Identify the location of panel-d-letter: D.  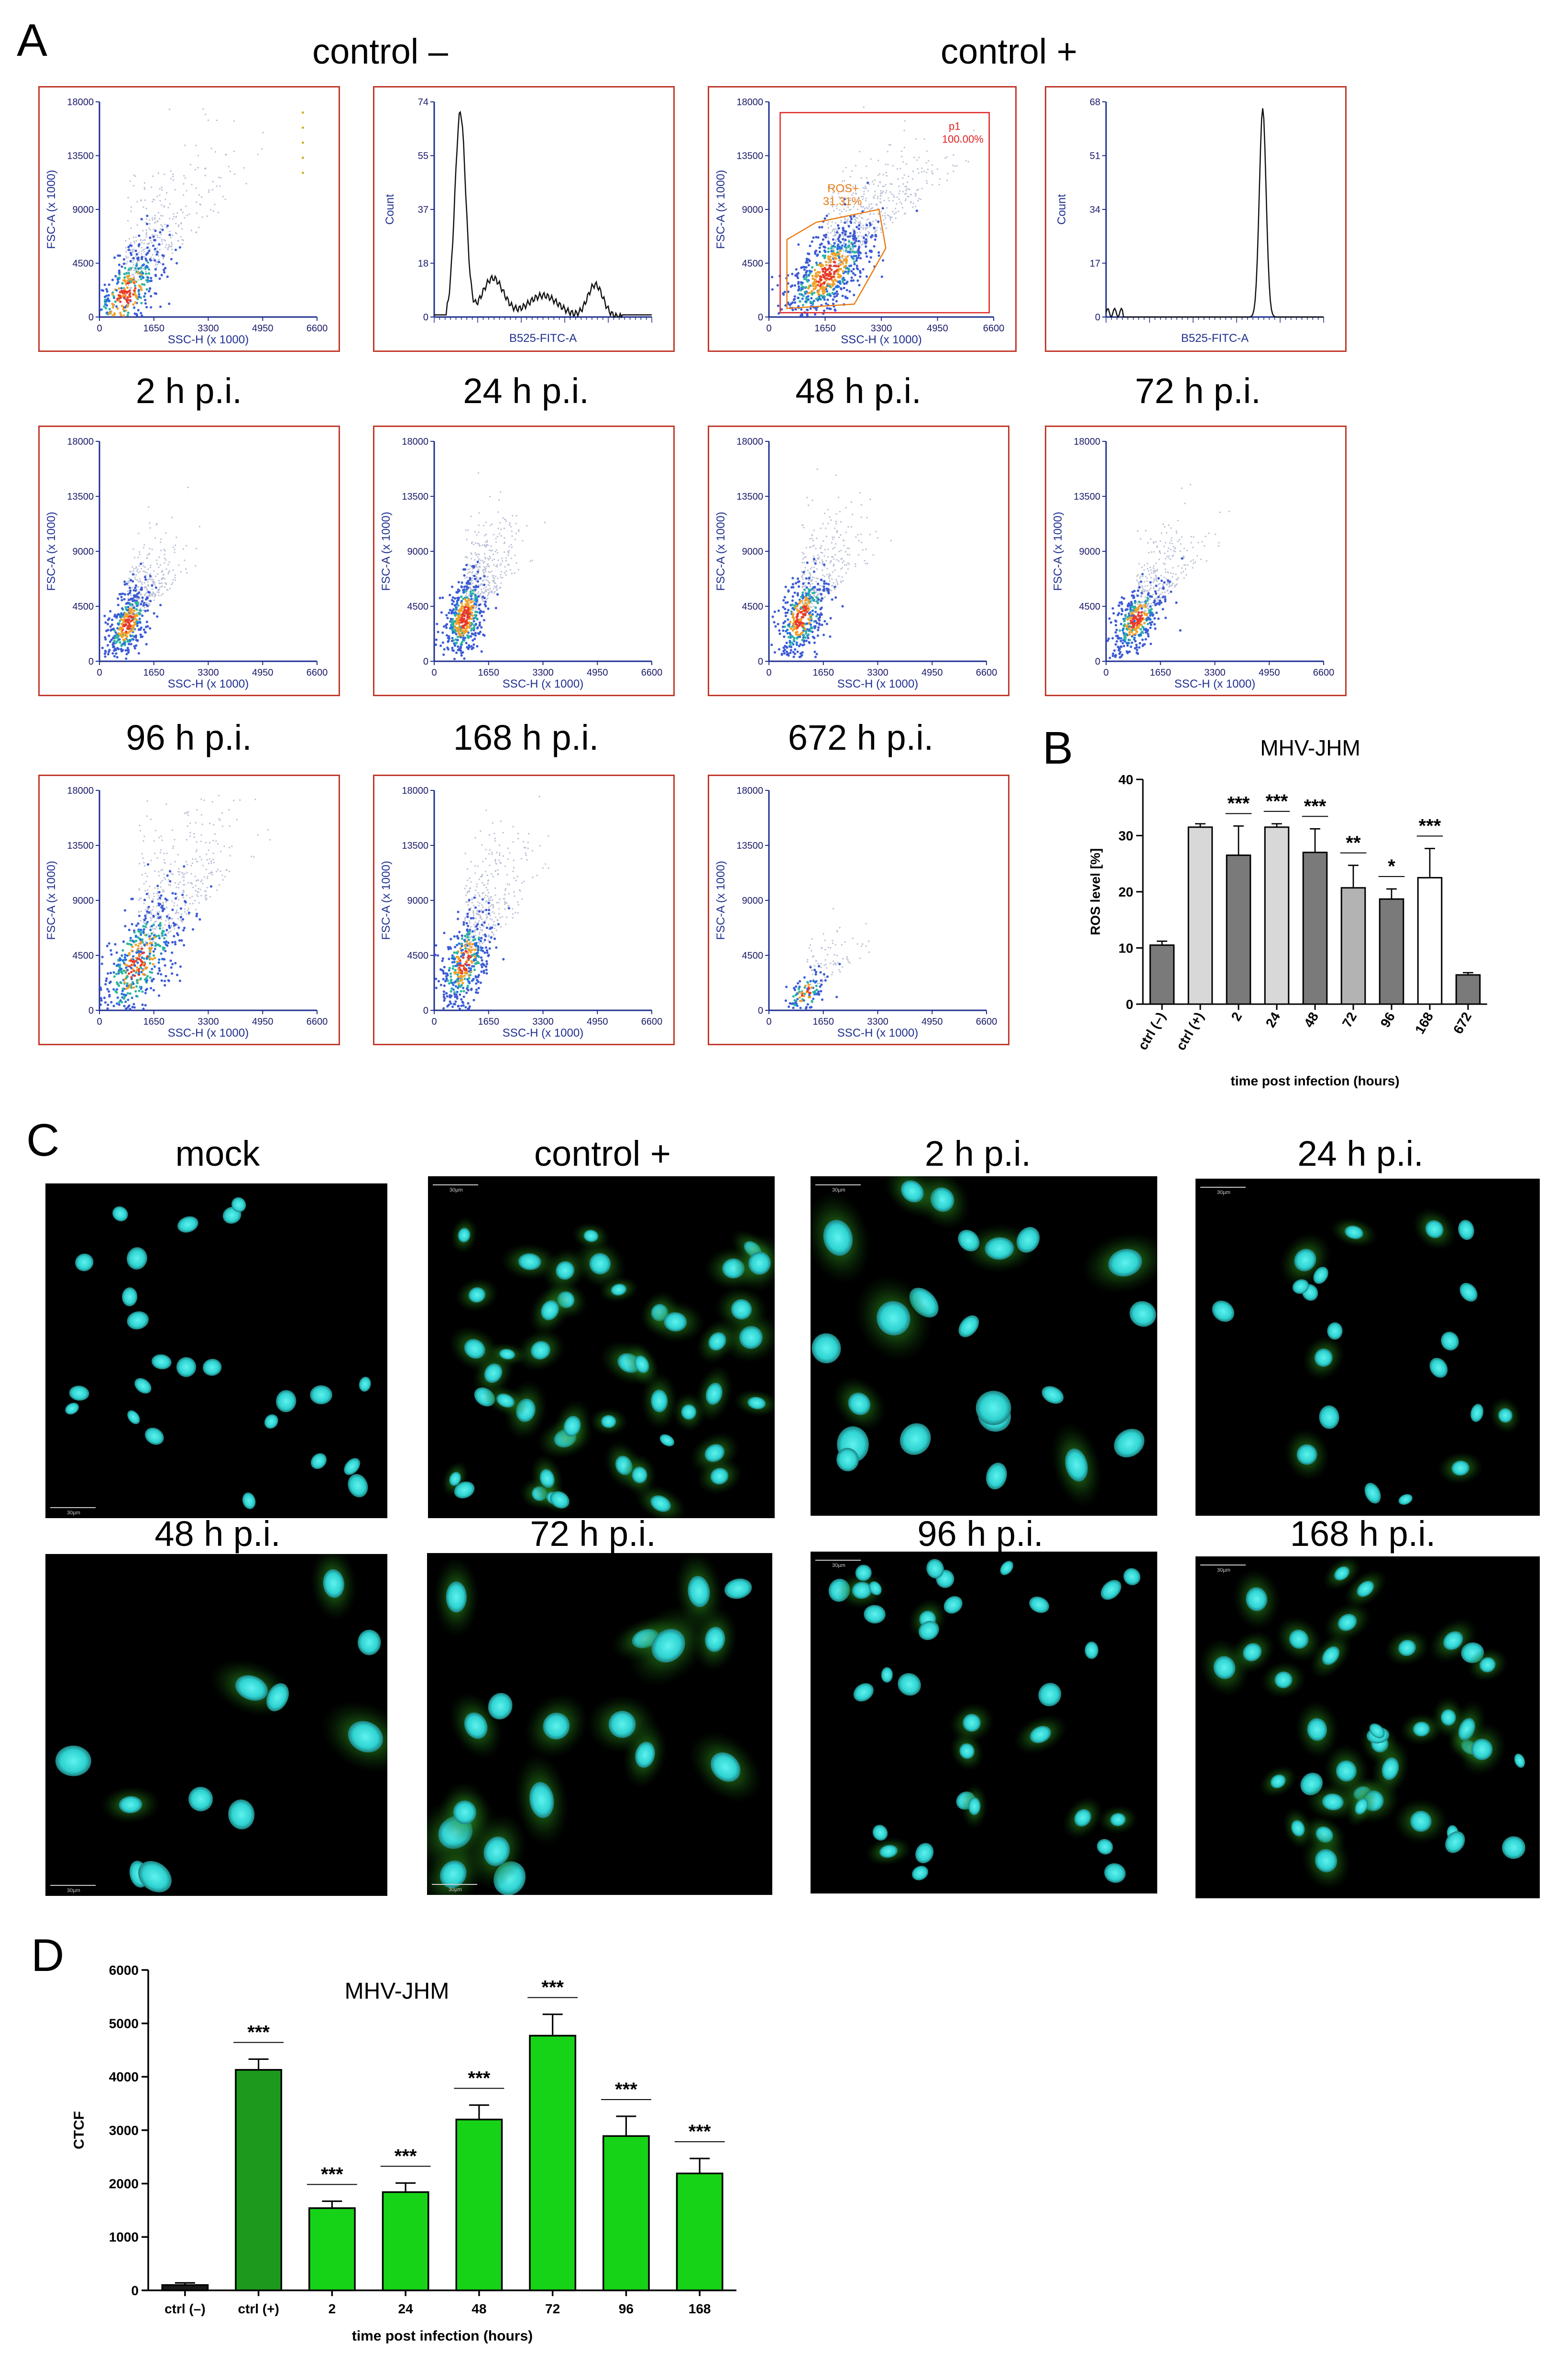
(48, 1955).